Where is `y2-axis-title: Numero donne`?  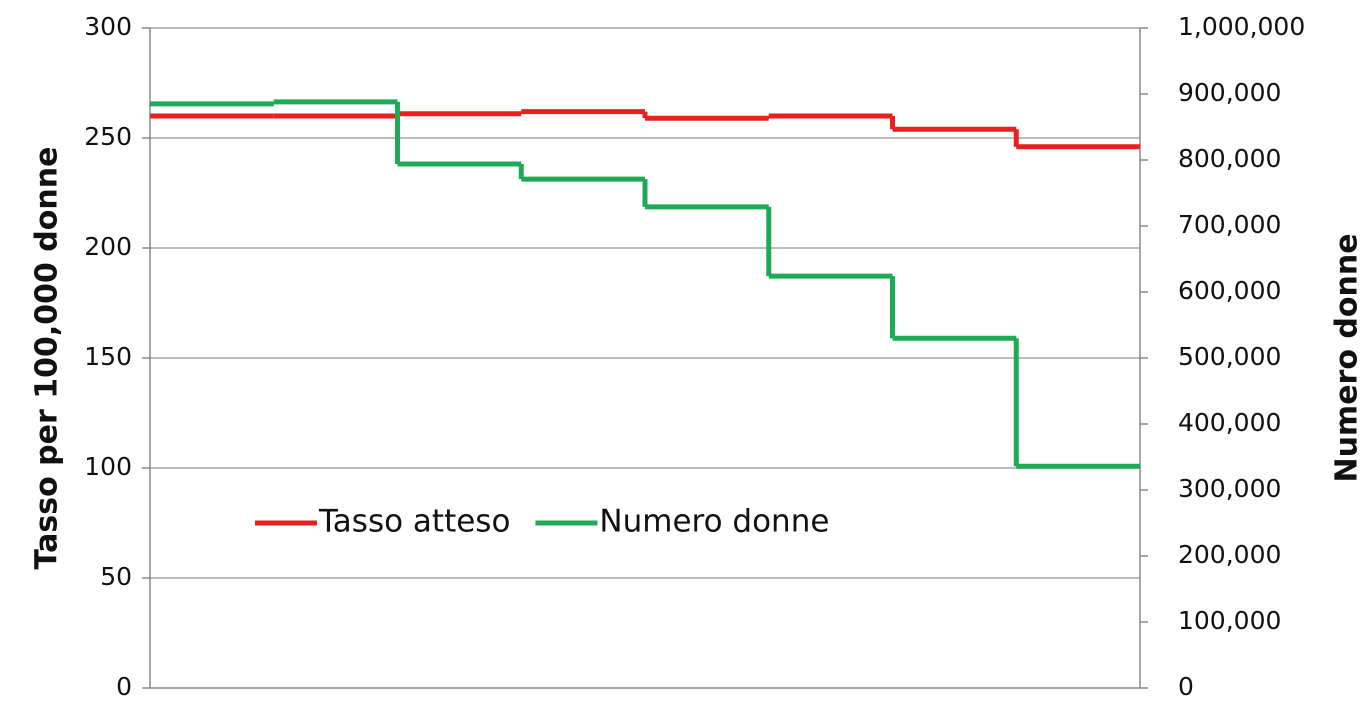
y2-axis-title: Numero donne is located at coordinates (1347, 357).